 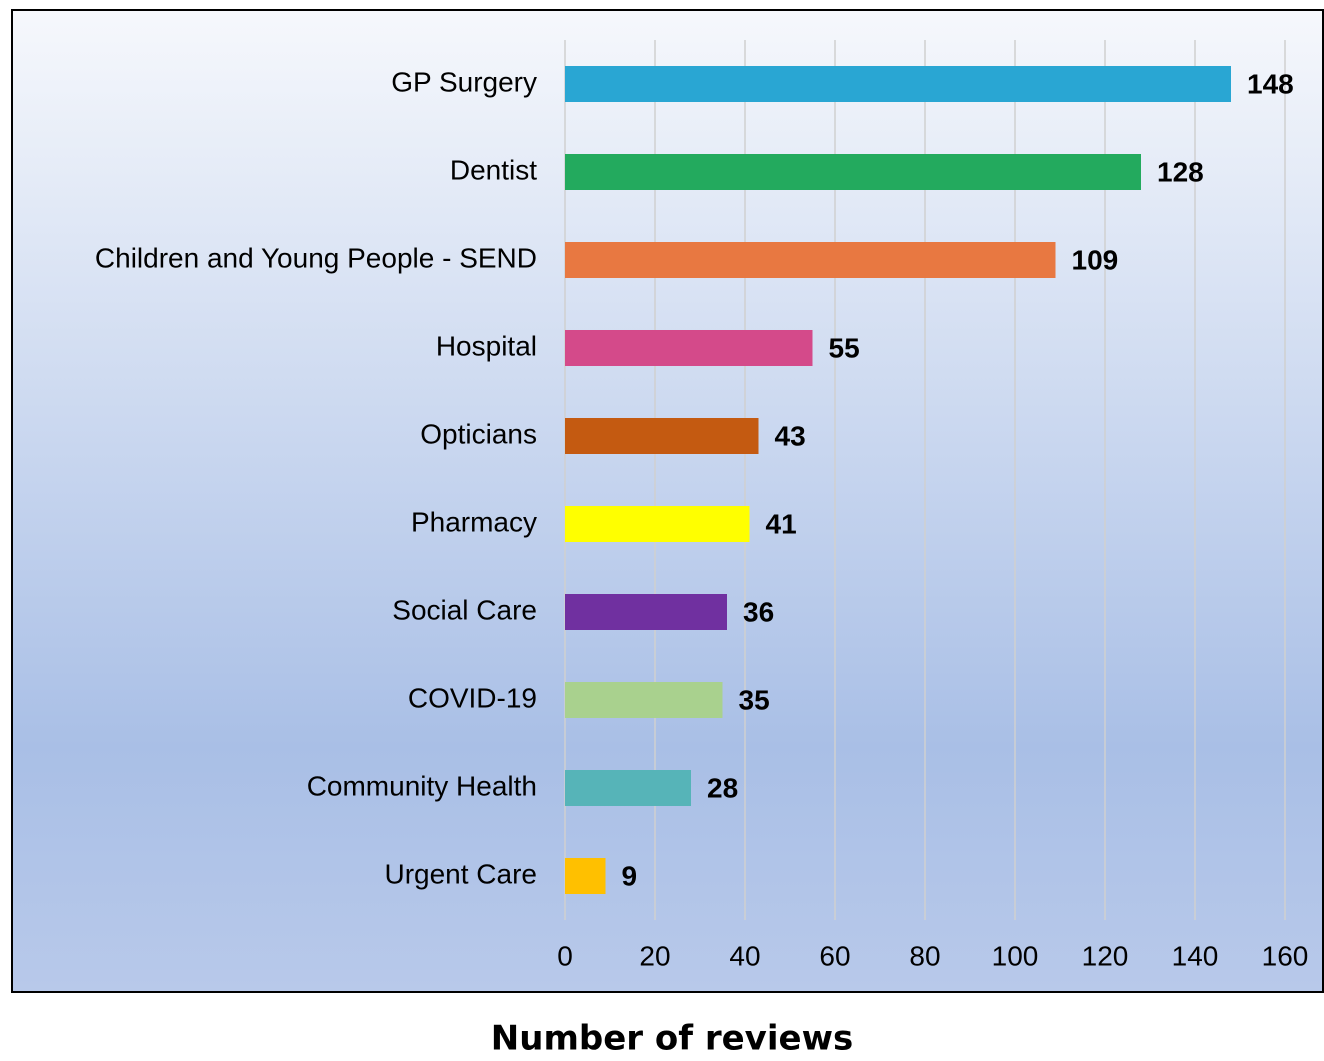 What do you see at coordinates (672, 1038) in the screenshot?
I see `x-axis-title: Number of reviews` at bounding box center [672, 1038].